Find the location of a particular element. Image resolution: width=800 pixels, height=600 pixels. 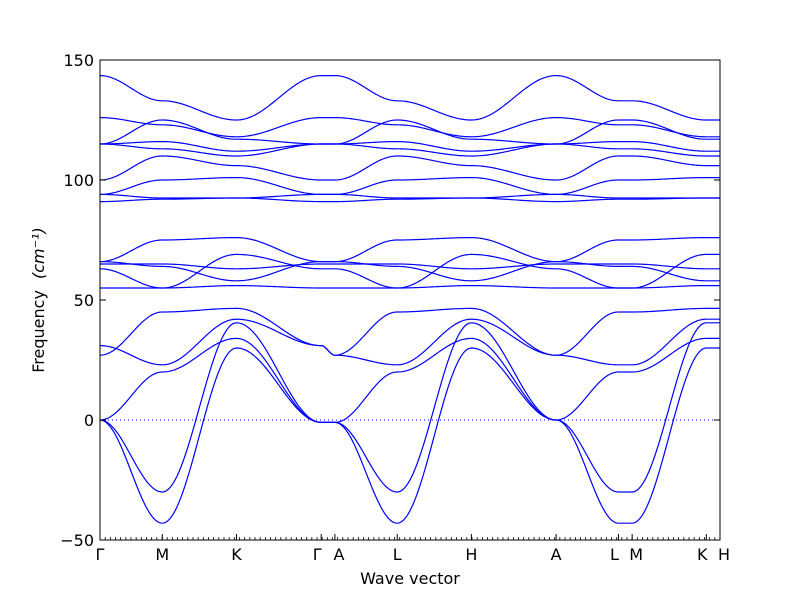

y-tick-label: 0 is located at coordinates (89, 420).